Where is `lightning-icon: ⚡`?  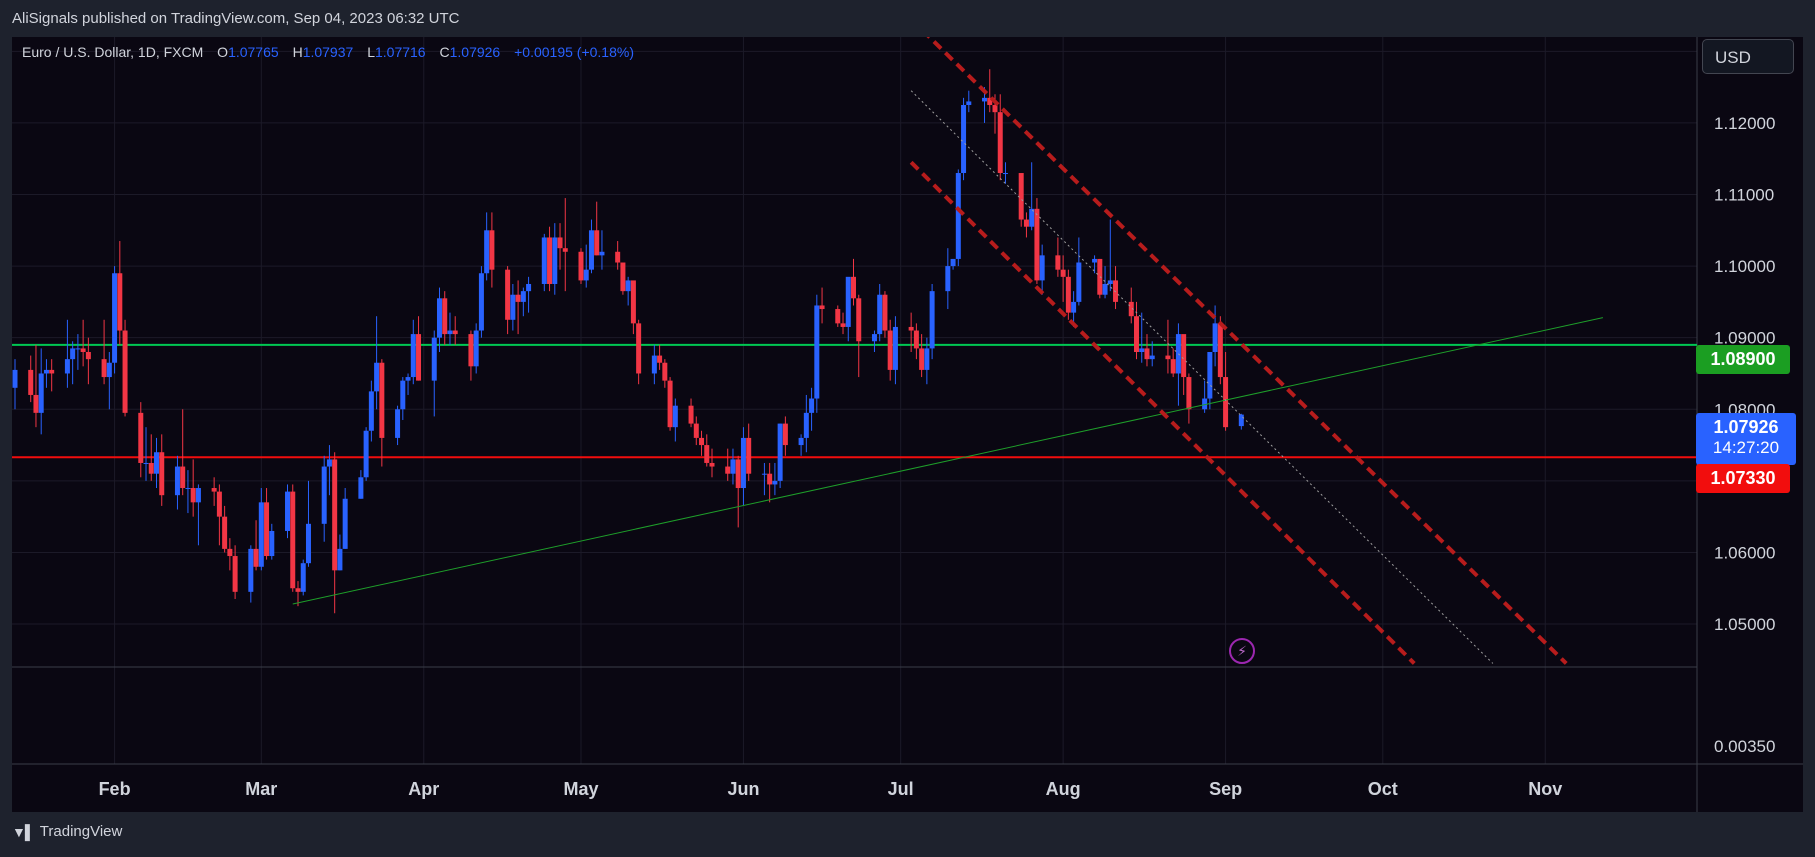
lightning-icon: ⚡ is located at coordinates (1242, 651).